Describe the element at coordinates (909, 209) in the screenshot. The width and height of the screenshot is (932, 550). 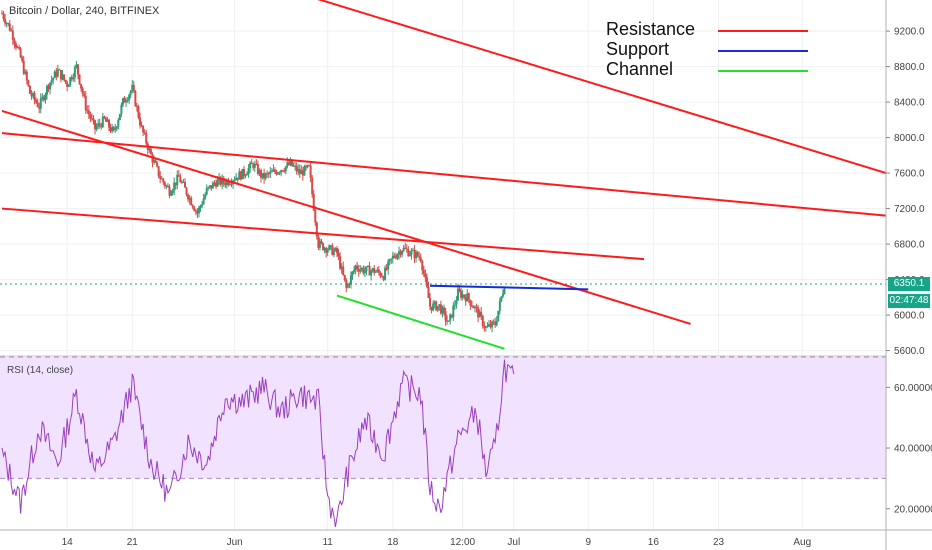
I see `y-tick-label: 7200.0` at that location.